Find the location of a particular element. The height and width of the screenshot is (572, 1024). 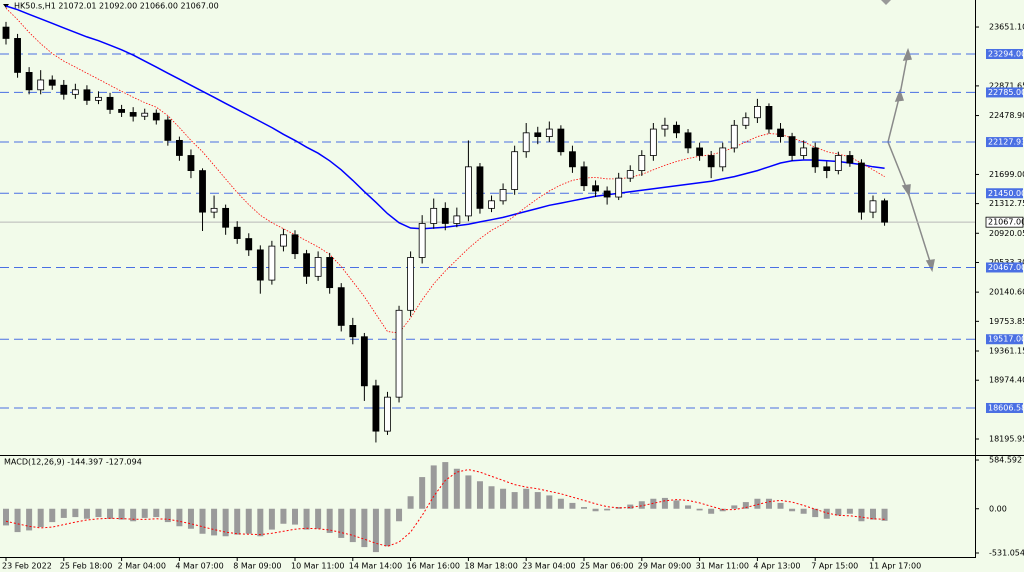

x-tick-label: 8 Mar 09:00 is located at coordinates (257, 566).